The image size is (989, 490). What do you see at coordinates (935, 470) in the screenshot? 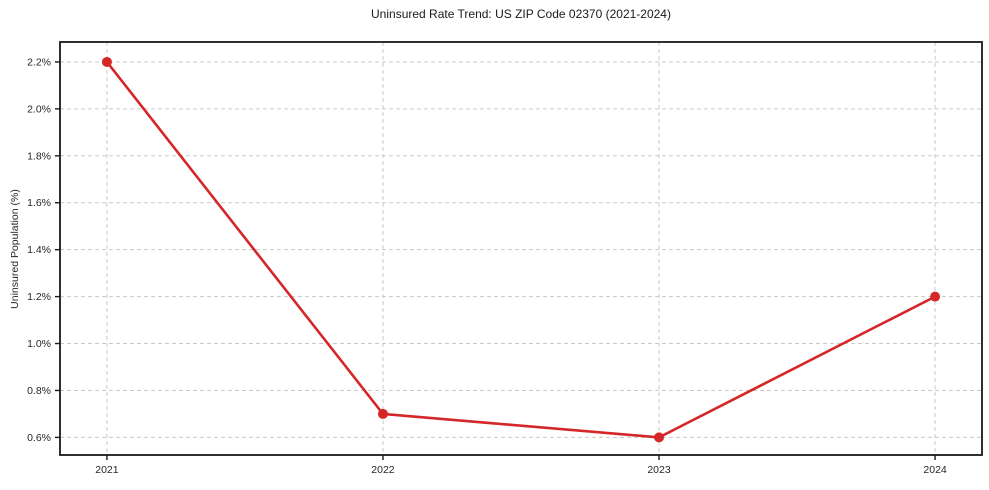
I see `x-tick-label: 2024` at bounding box center [935, 470].